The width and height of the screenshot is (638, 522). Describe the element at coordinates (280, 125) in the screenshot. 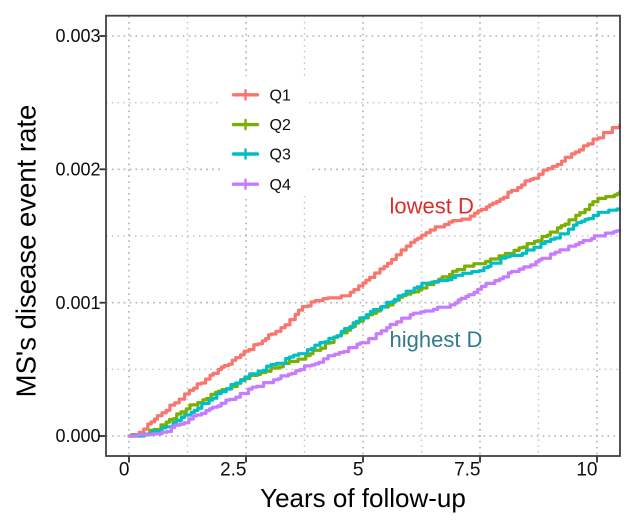

I see `svg-text: Q2` at that location.